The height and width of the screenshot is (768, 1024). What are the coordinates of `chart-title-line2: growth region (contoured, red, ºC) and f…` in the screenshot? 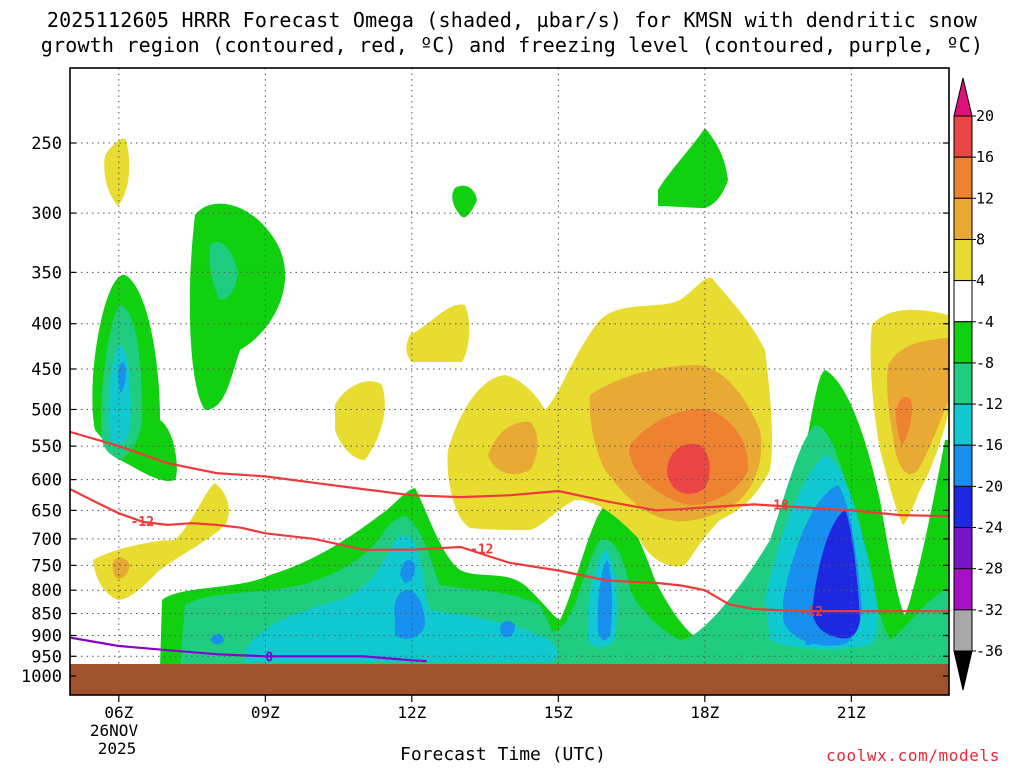 It's located at (512, 45).